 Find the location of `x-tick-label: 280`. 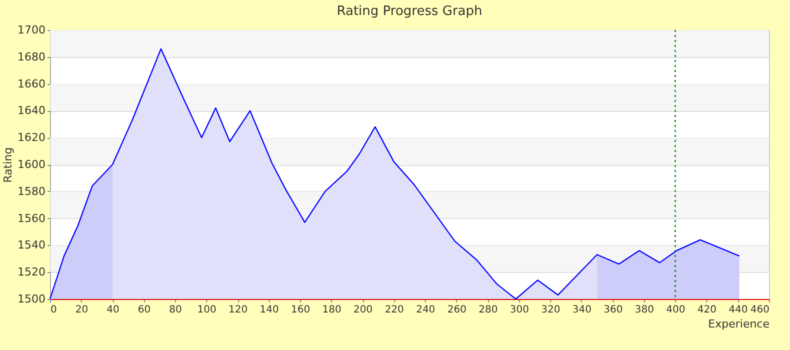

x-tick-label: 280 is located at coordinates (488, 310).